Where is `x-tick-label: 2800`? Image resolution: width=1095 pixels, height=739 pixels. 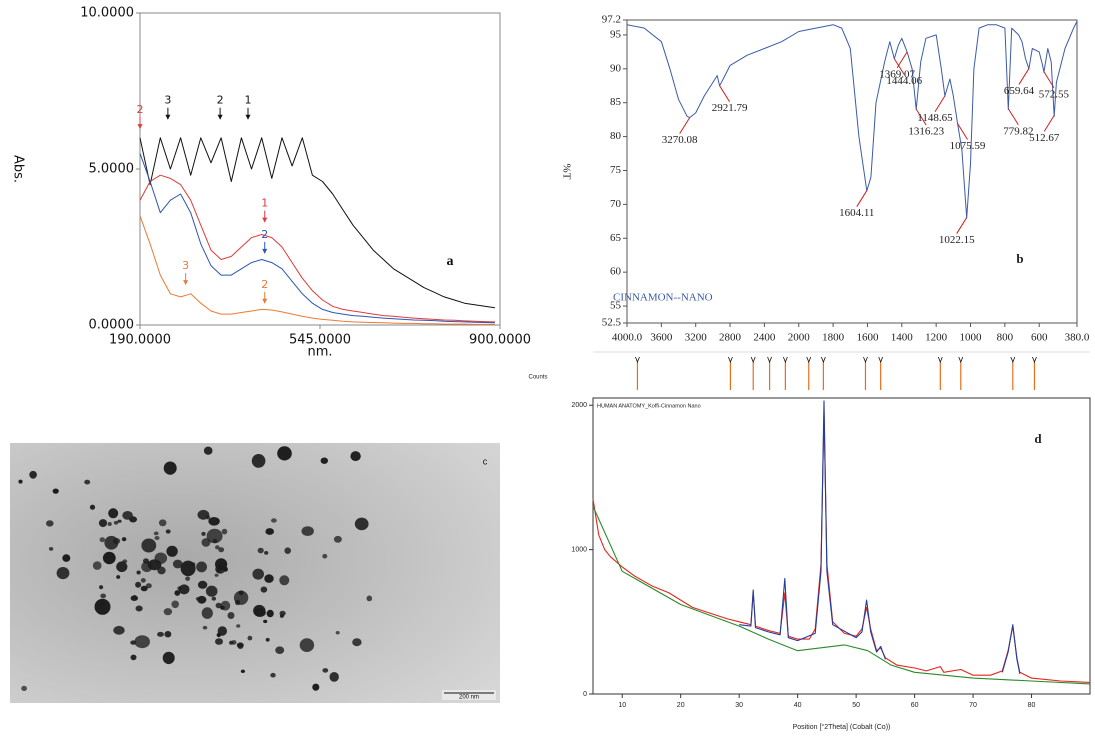 x-tick-label: 2800 is located at coordinates (730, 338).